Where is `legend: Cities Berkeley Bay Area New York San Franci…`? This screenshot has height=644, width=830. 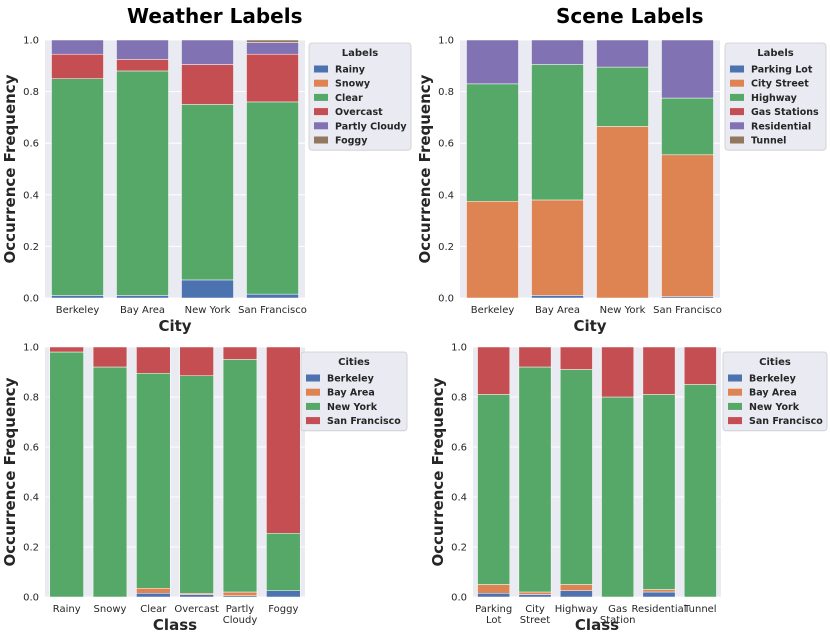 legend: Cities Berkeley Bay Area New York San Franci… is located at coordinates (354, 391).